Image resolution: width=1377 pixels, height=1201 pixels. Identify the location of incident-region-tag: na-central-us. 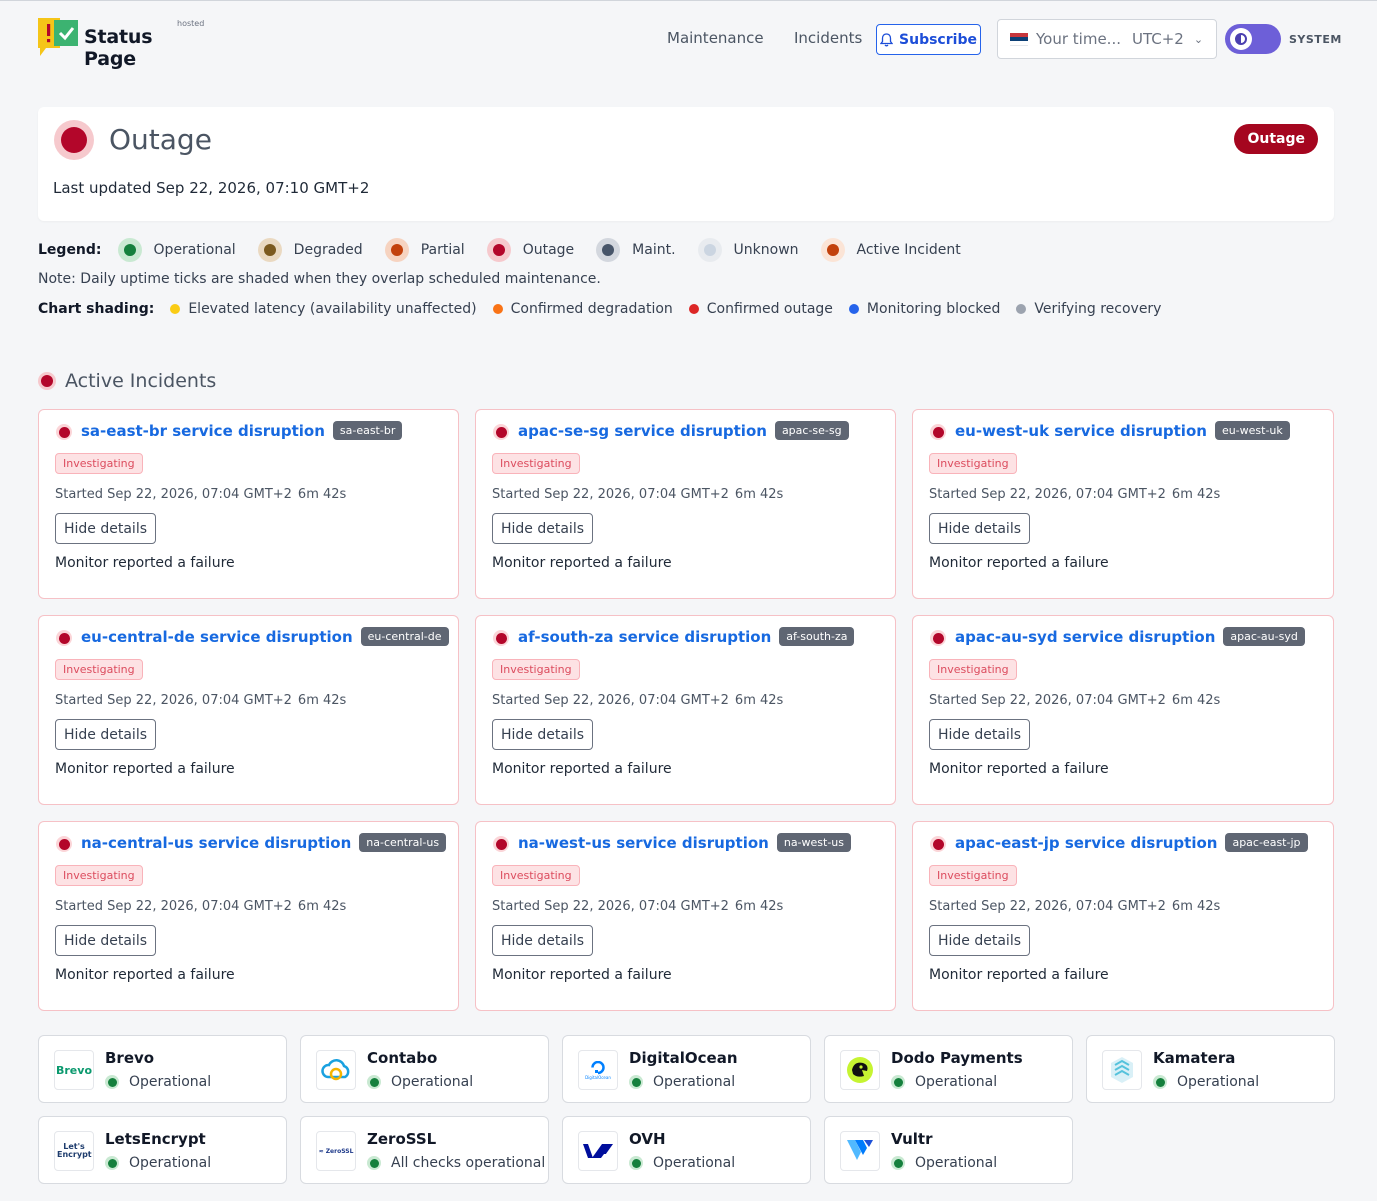
(403, 842).